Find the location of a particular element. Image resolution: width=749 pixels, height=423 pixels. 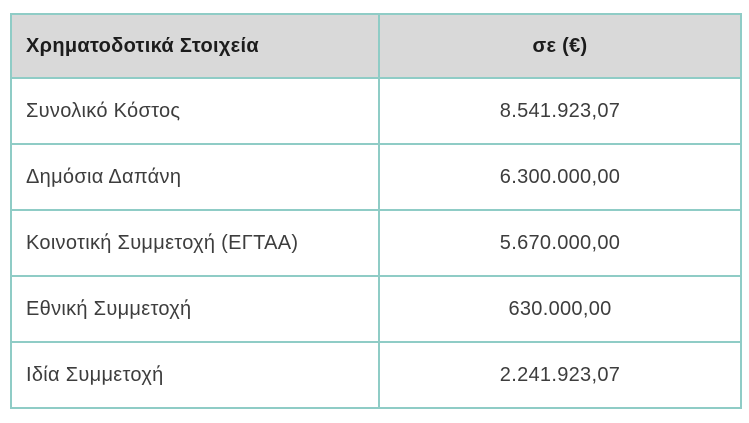

row-value: 630.000,00 is located at coordinates (560, 309).